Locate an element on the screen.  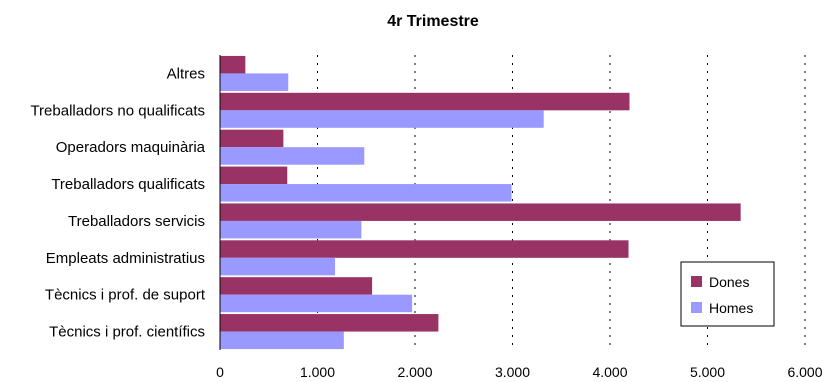
category-label: Tècnics i prof. de suport is located at coordinates (125, 295).